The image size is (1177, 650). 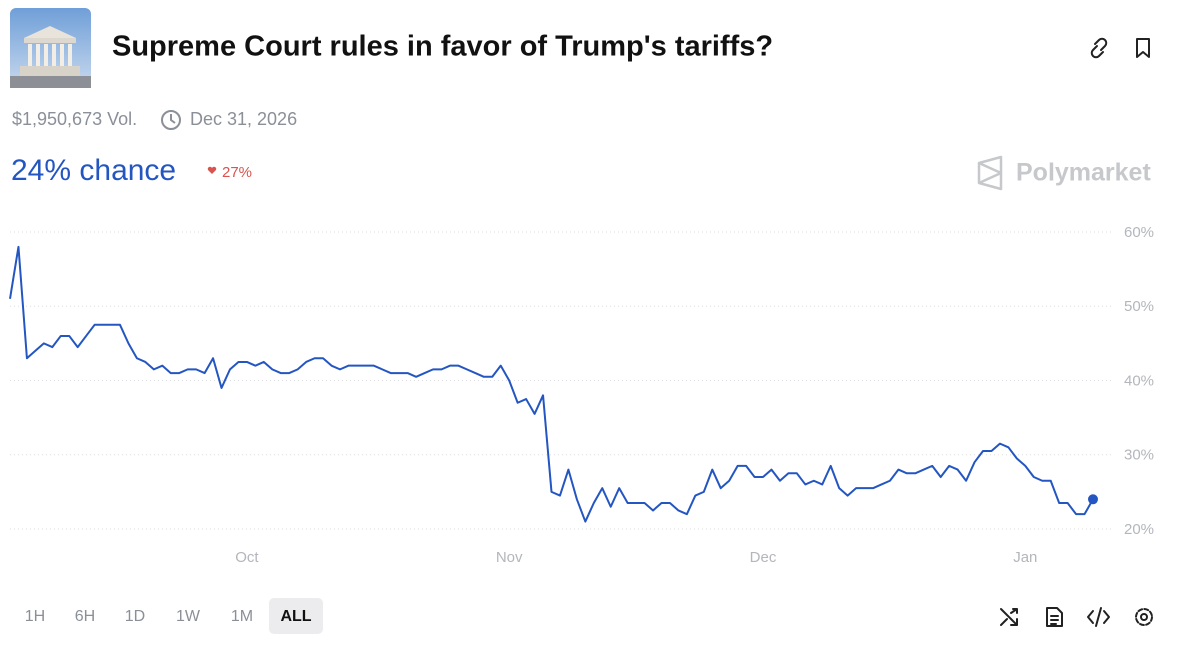 I want to click on y-tick-label: 50%, so click(x=1139, y=306).